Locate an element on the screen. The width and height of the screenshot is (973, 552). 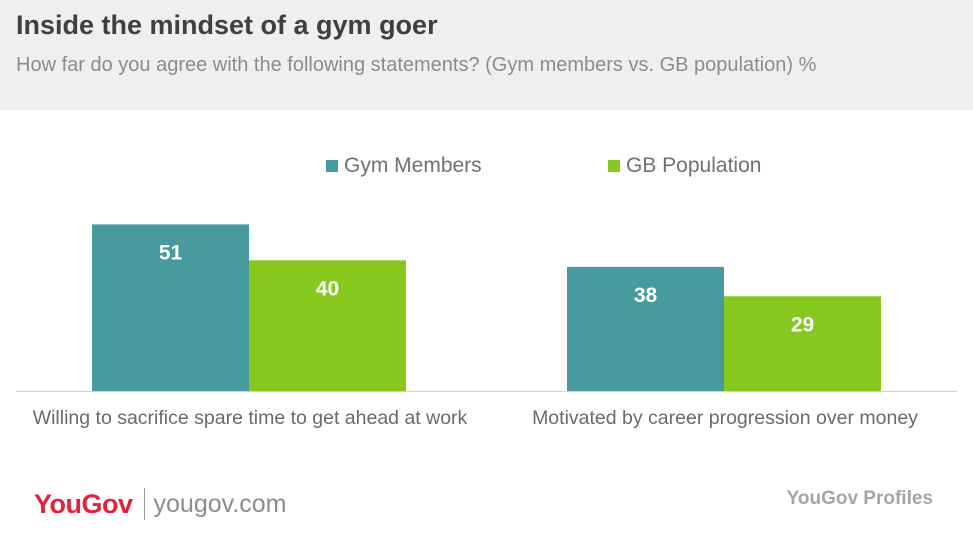
legend-swatch-gb-population is located at coordinates (614, 166).